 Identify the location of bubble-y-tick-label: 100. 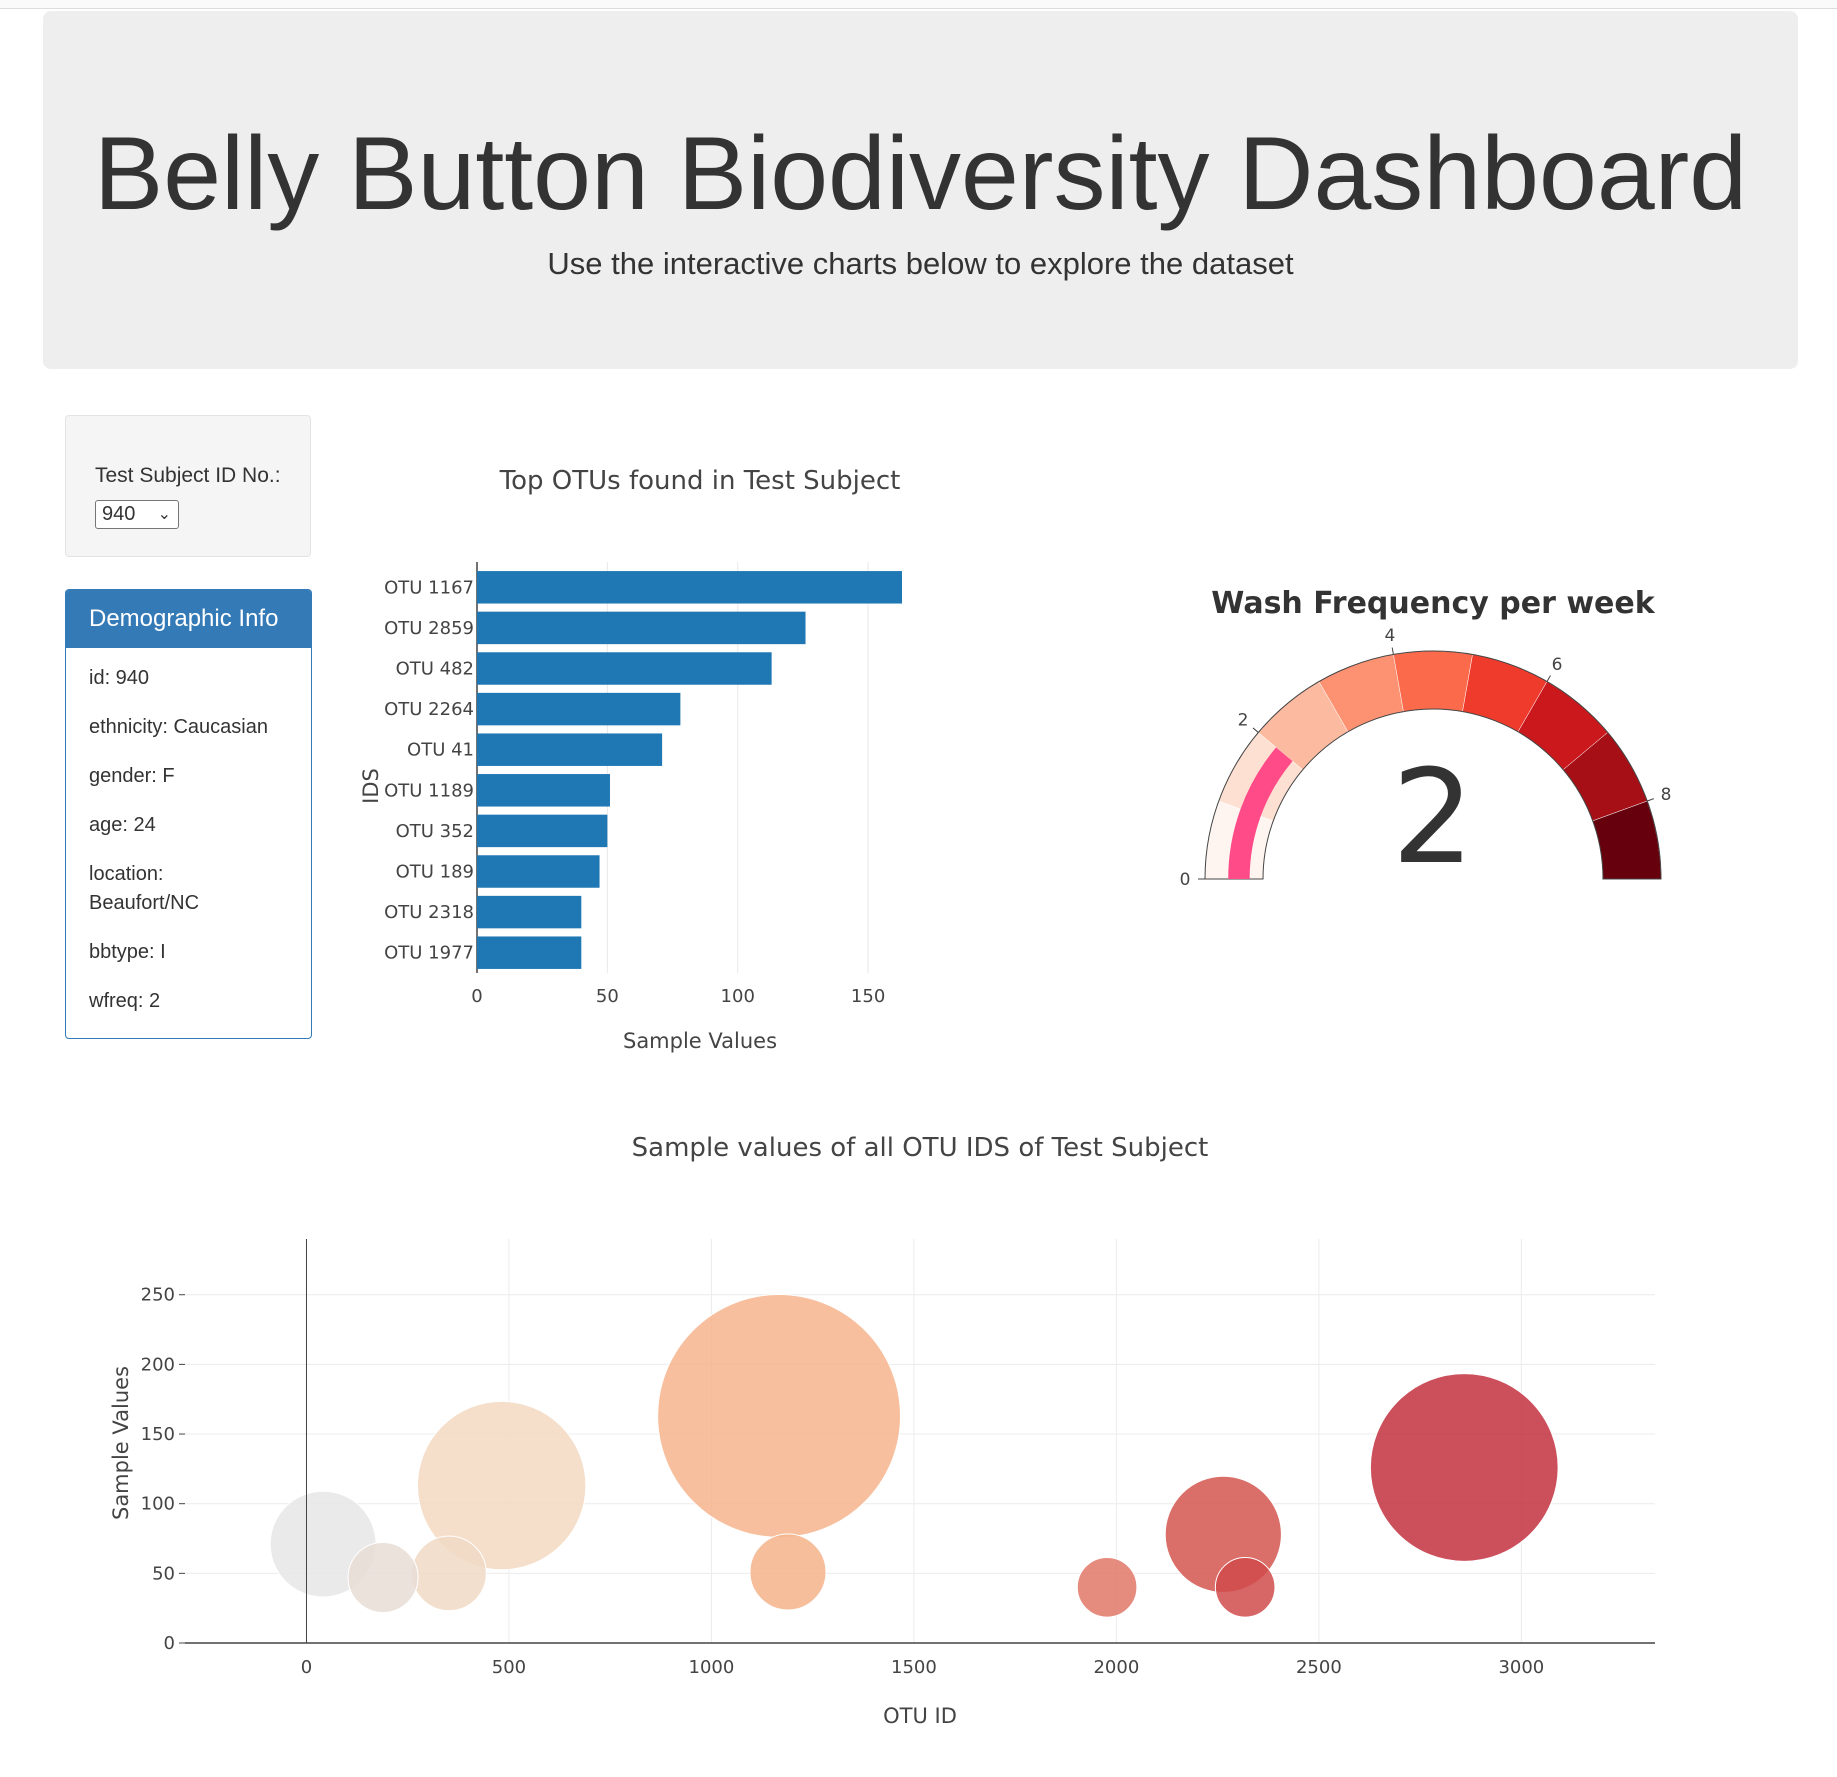
(158, 1504).